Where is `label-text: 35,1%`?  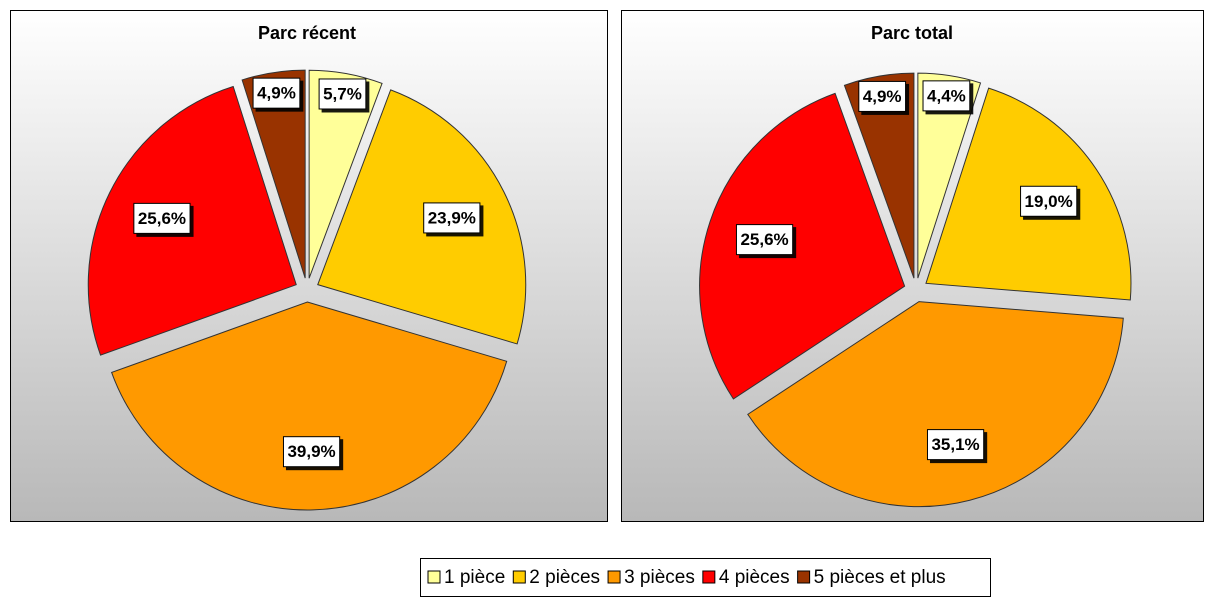 label-text: 35,1% is located at coordinates (955, 444).